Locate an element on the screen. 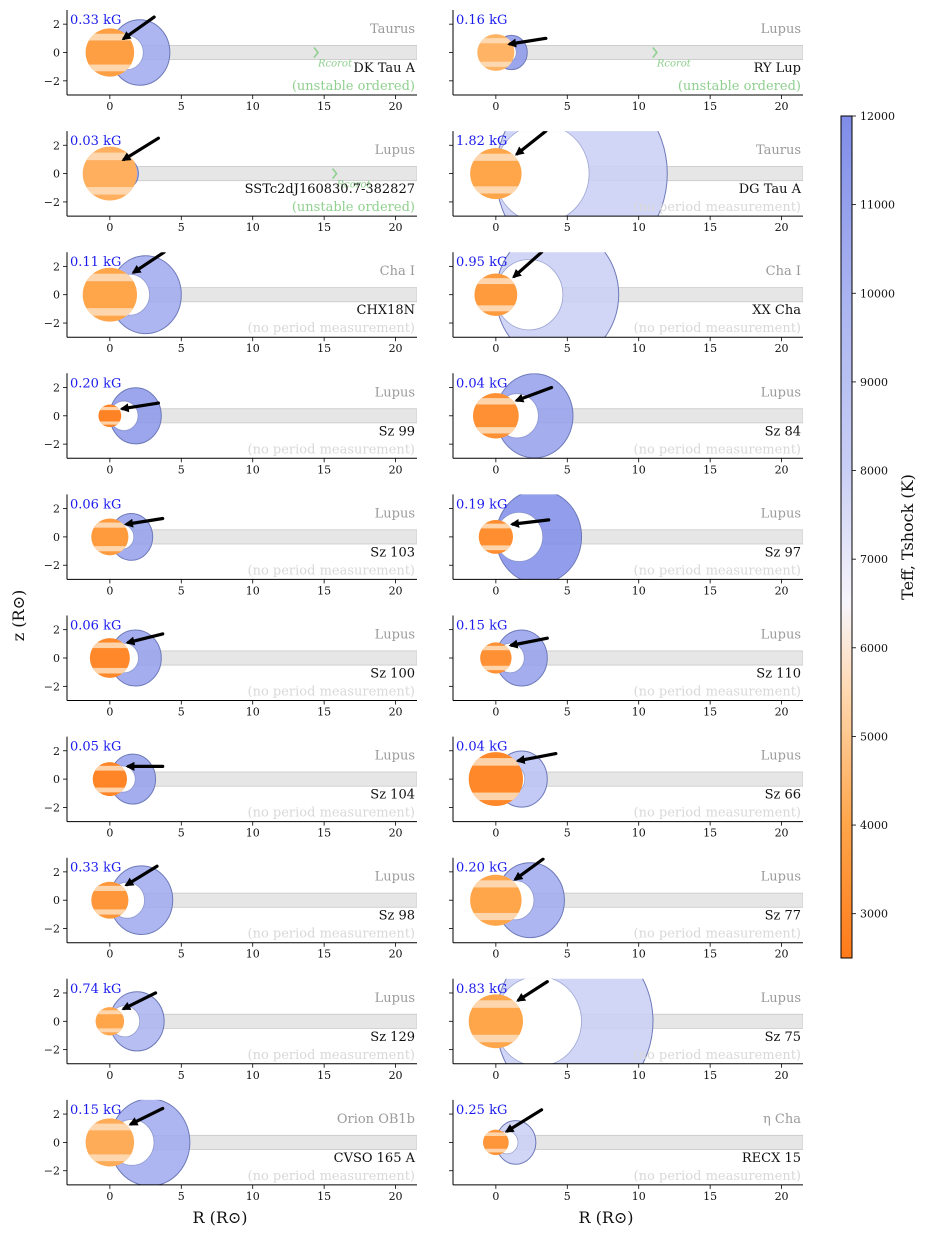  rcorot-label: Rcorot is located at coordinates (335, 64).